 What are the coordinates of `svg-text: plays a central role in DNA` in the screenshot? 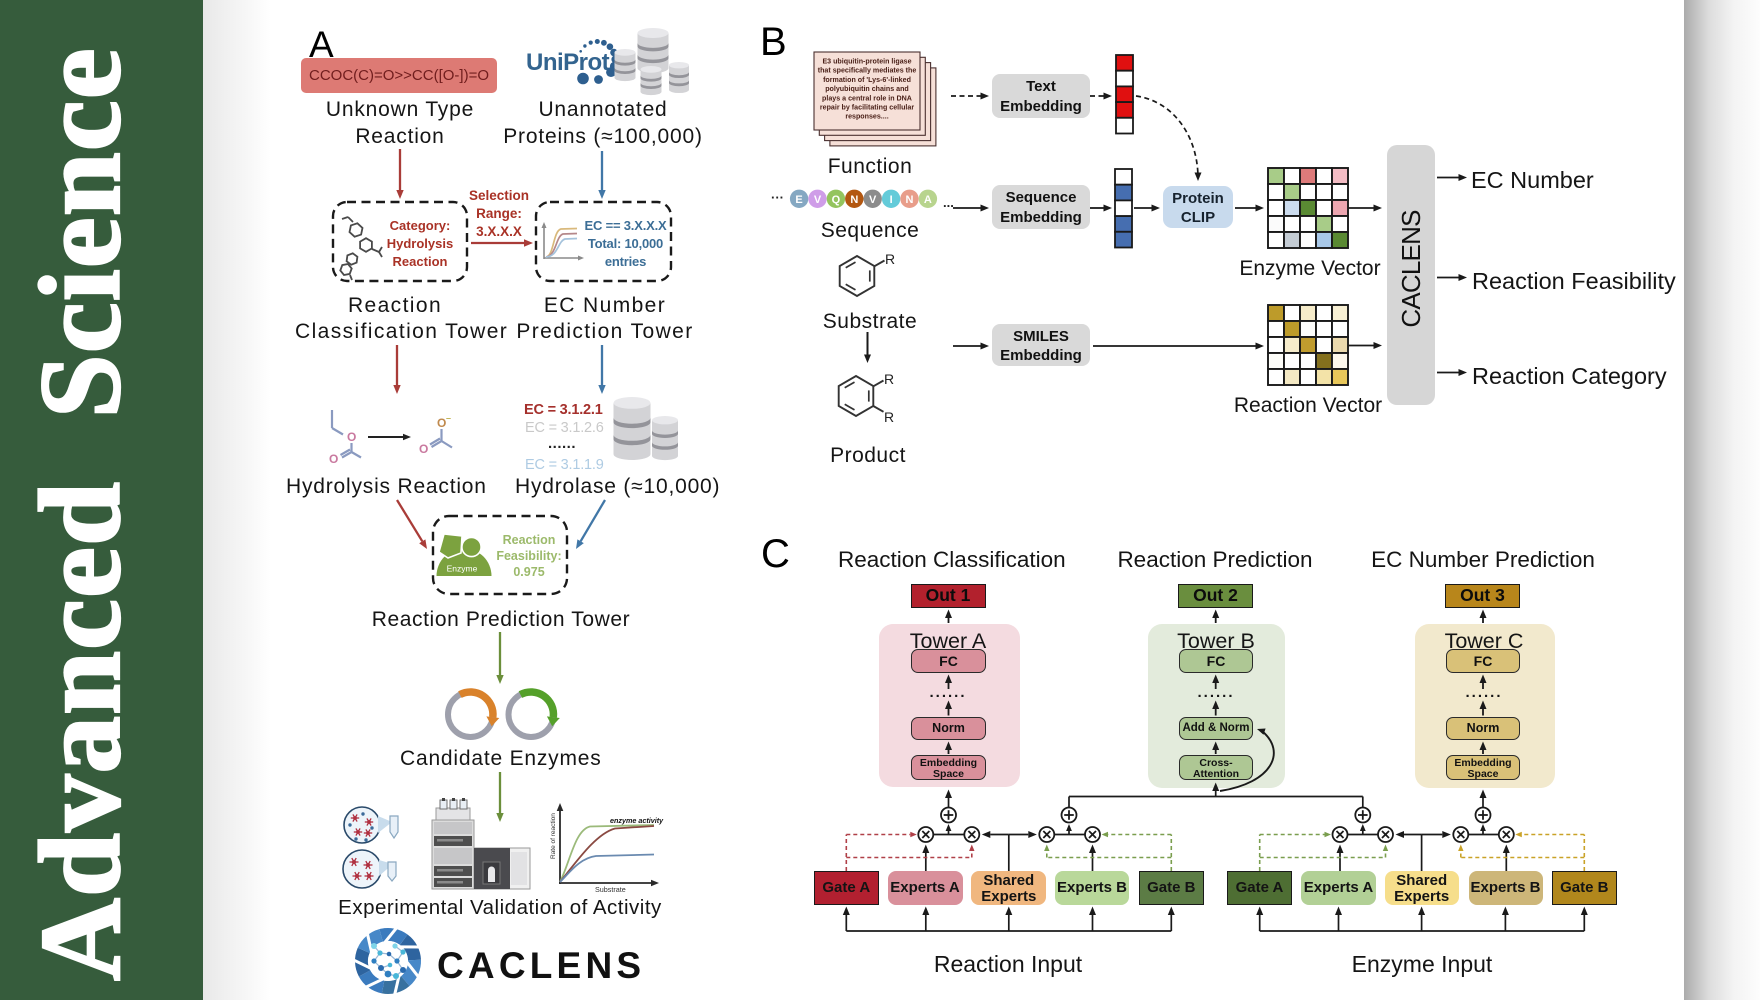 It's located at (867, 98).